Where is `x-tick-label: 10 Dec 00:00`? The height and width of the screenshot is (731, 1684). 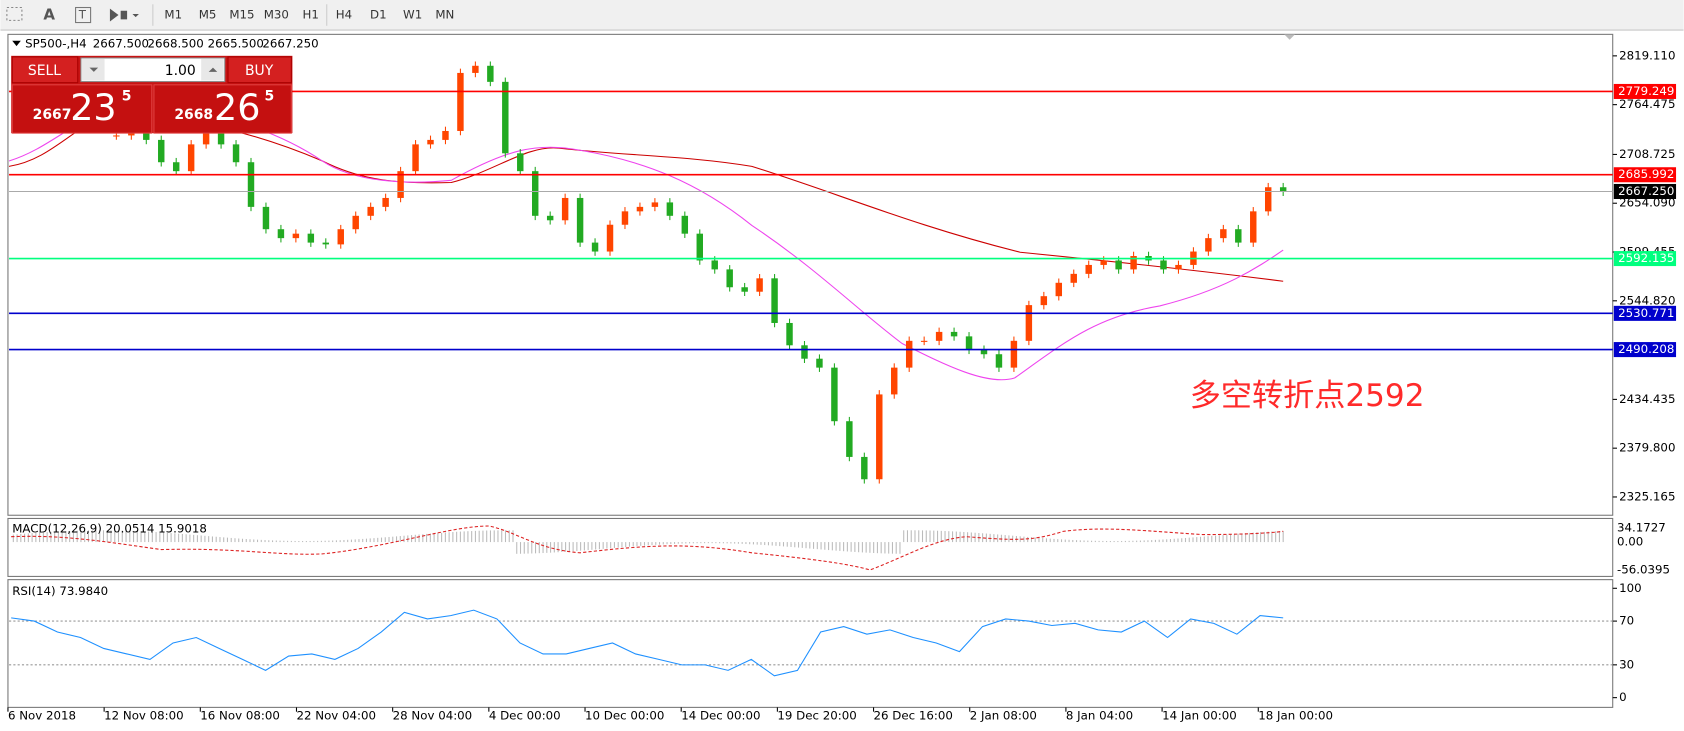 x-tick-label: 10 Dec 00:00 is located at coordinates (624, 715).